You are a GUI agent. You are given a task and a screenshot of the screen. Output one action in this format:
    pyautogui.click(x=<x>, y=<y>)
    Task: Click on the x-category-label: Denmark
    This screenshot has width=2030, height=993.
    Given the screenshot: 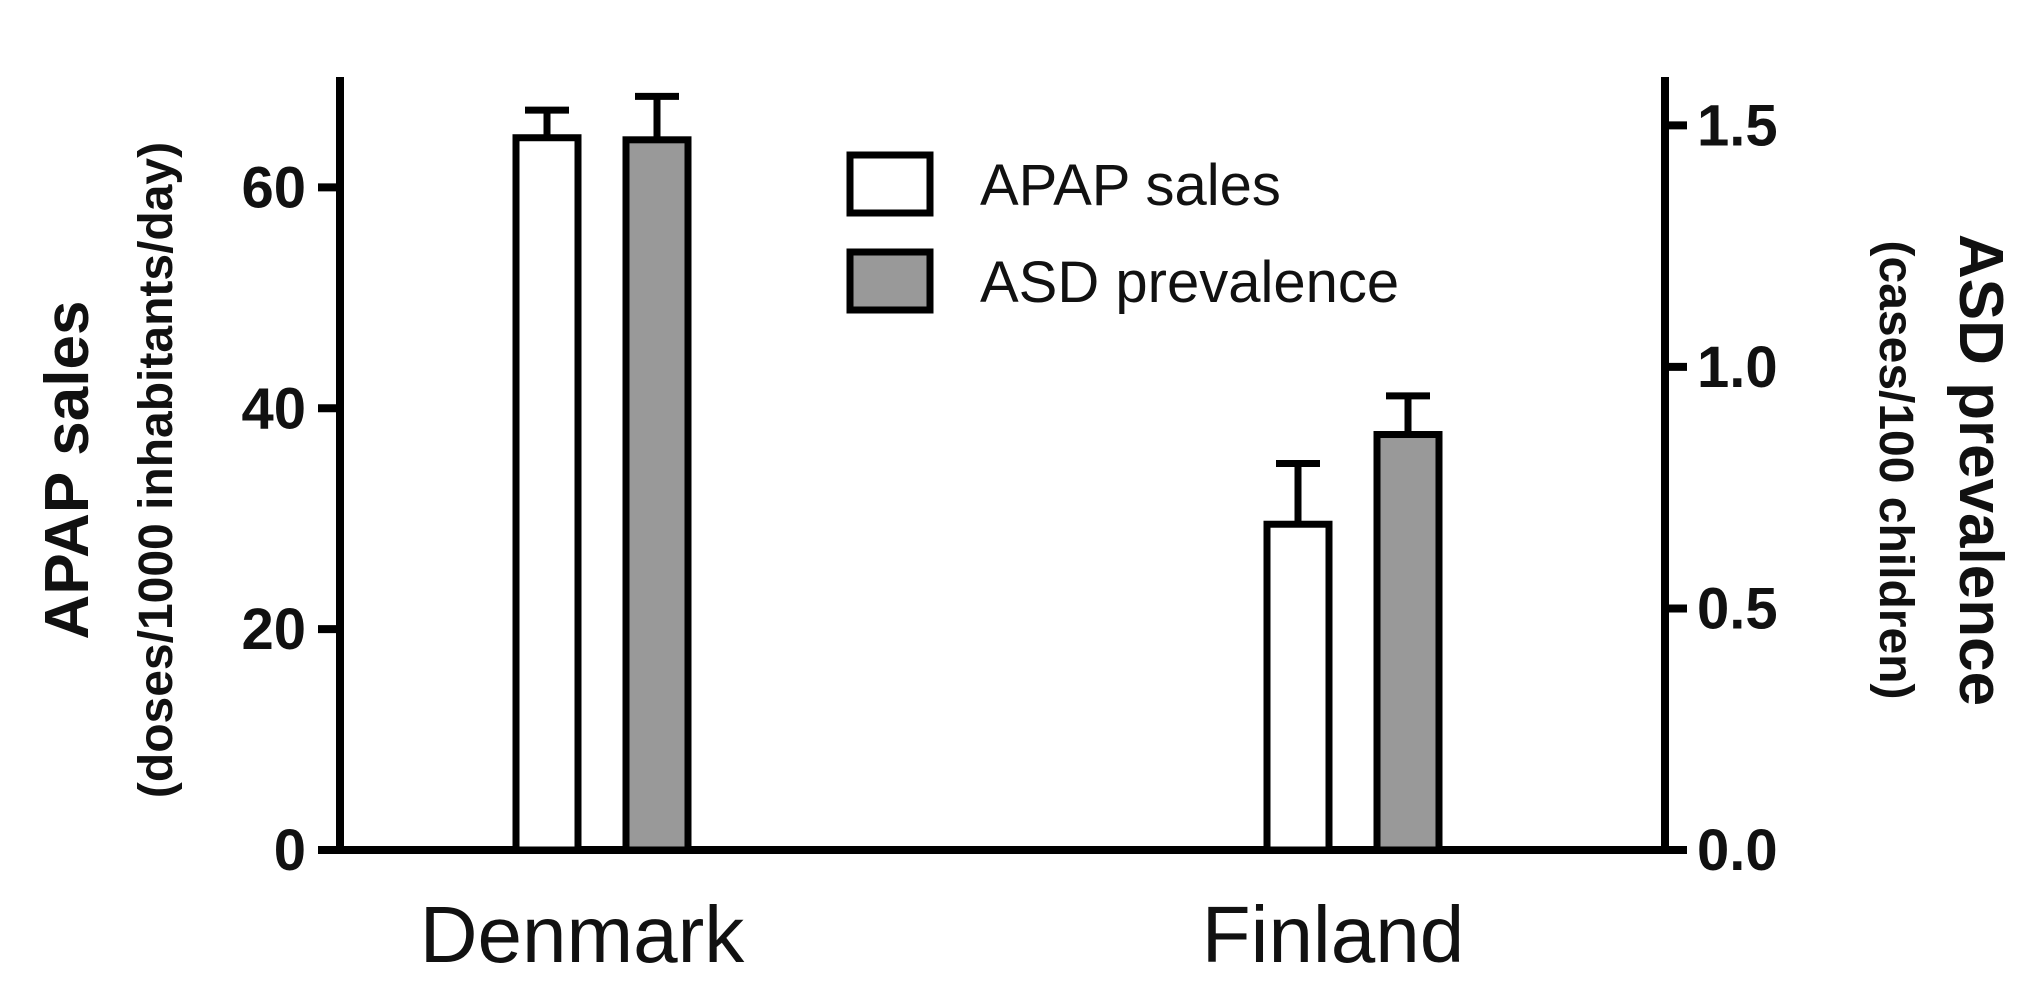 What is the action you would take?
    pyautogui.click(x=583, y=934)
    